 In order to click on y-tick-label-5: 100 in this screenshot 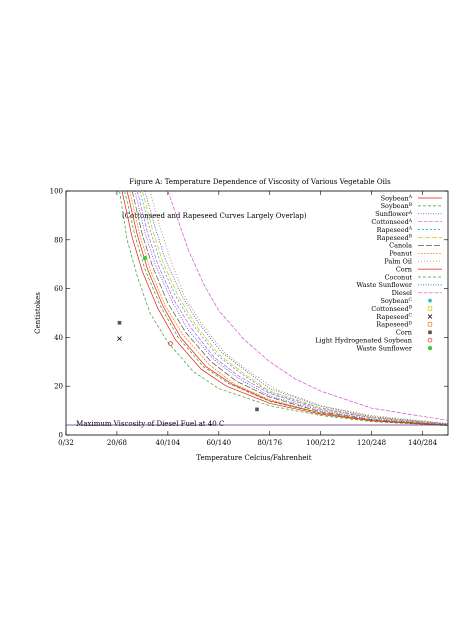, I will do `click(56, 192)`.